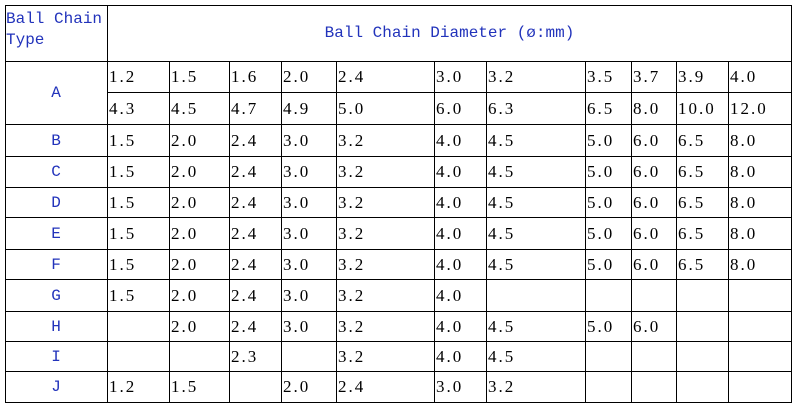 This screenshot has height=410, width=800. Describe the element at coordinates (56, 93) in the screenshot. I see `row-type: A` at that location.